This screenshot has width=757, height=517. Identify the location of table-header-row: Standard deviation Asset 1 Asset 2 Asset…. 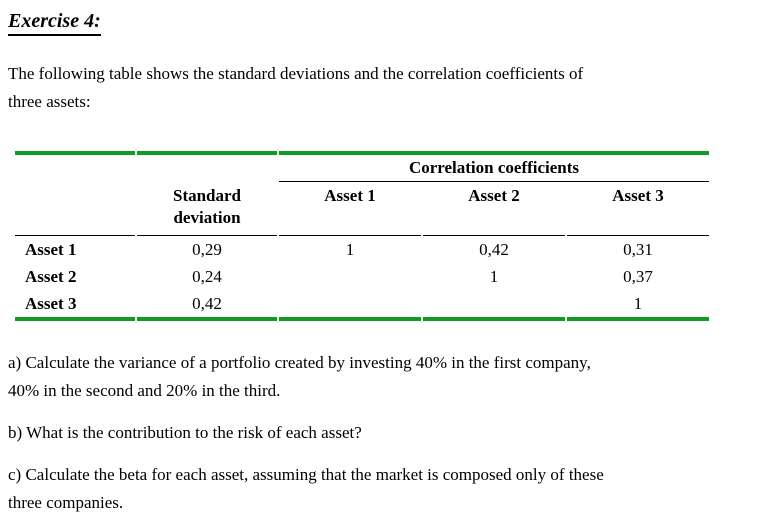
(362, 209).